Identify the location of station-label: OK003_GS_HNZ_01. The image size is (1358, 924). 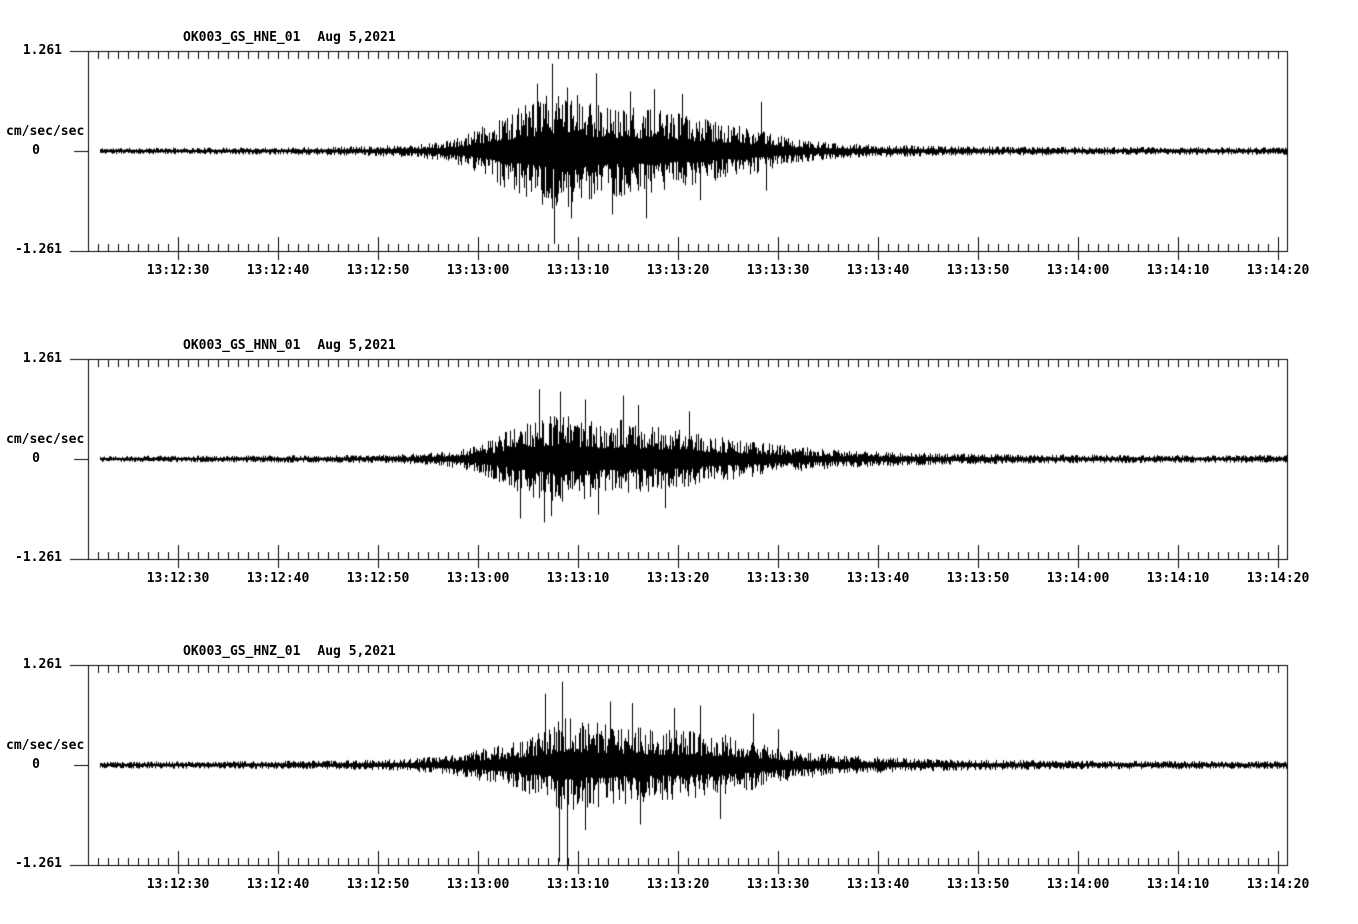
(242, 651).